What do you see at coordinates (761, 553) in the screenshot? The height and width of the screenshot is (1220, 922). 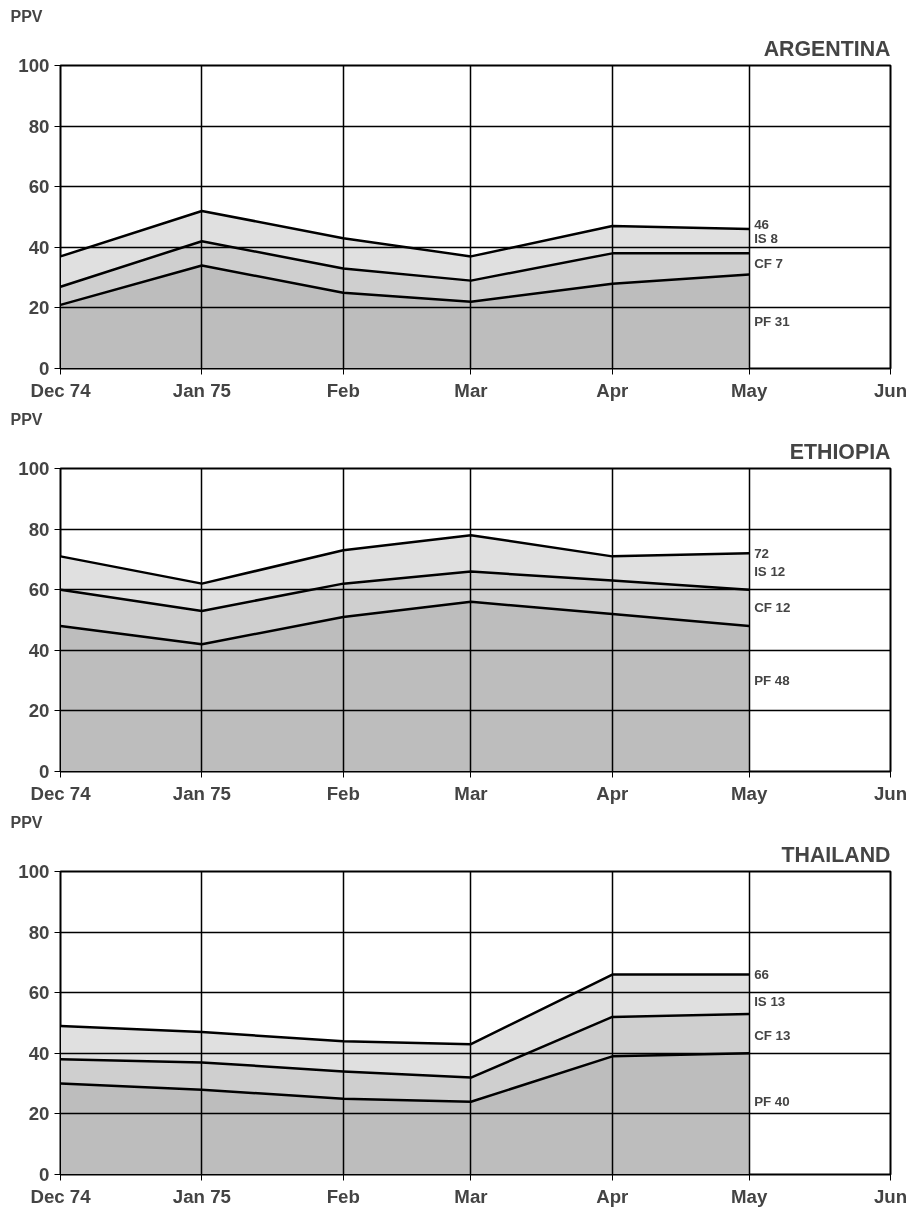 I see `annotation: 72` at bounding box center [761, 553].